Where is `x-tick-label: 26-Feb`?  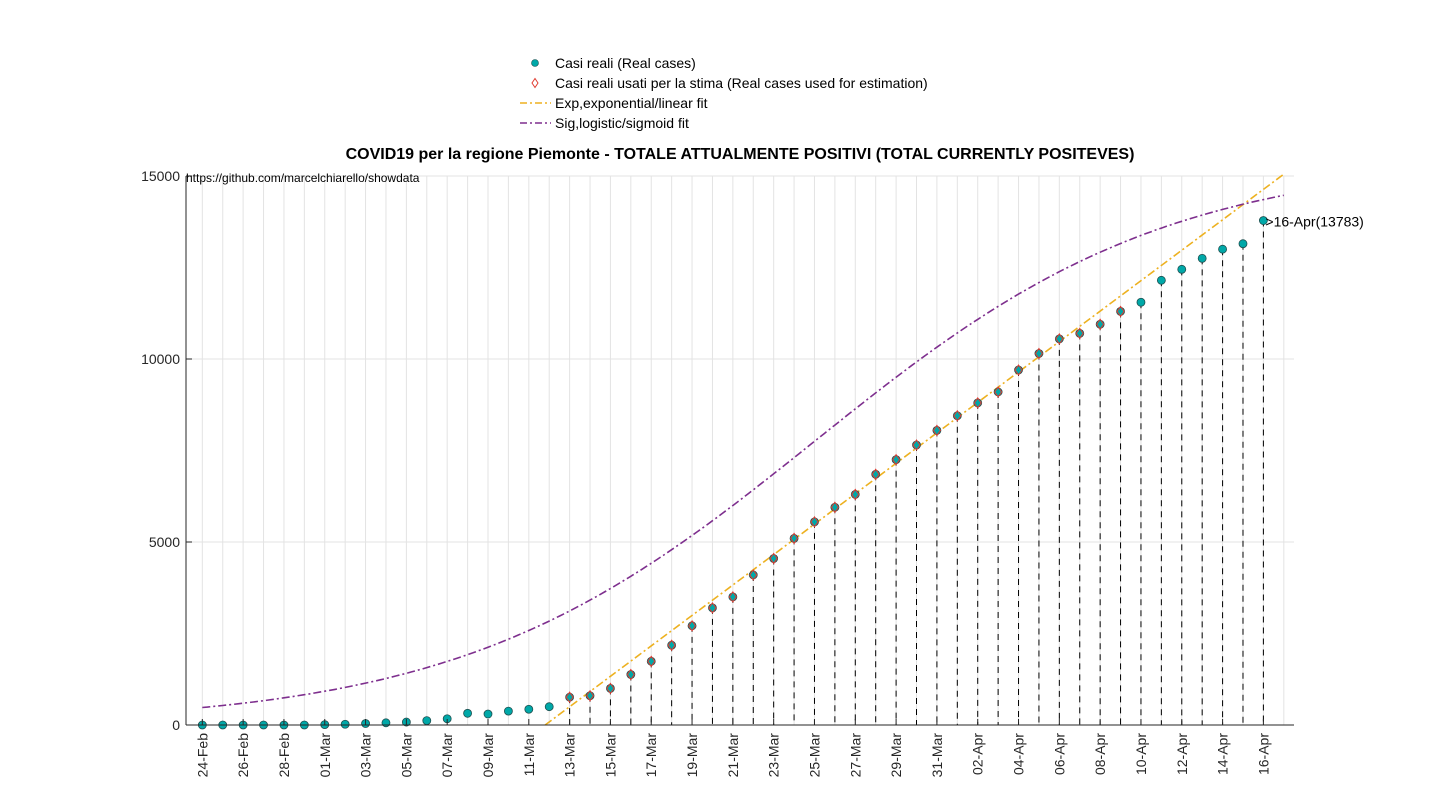 x-tick-label: 26-Feb is located at coordinates (243, 755).